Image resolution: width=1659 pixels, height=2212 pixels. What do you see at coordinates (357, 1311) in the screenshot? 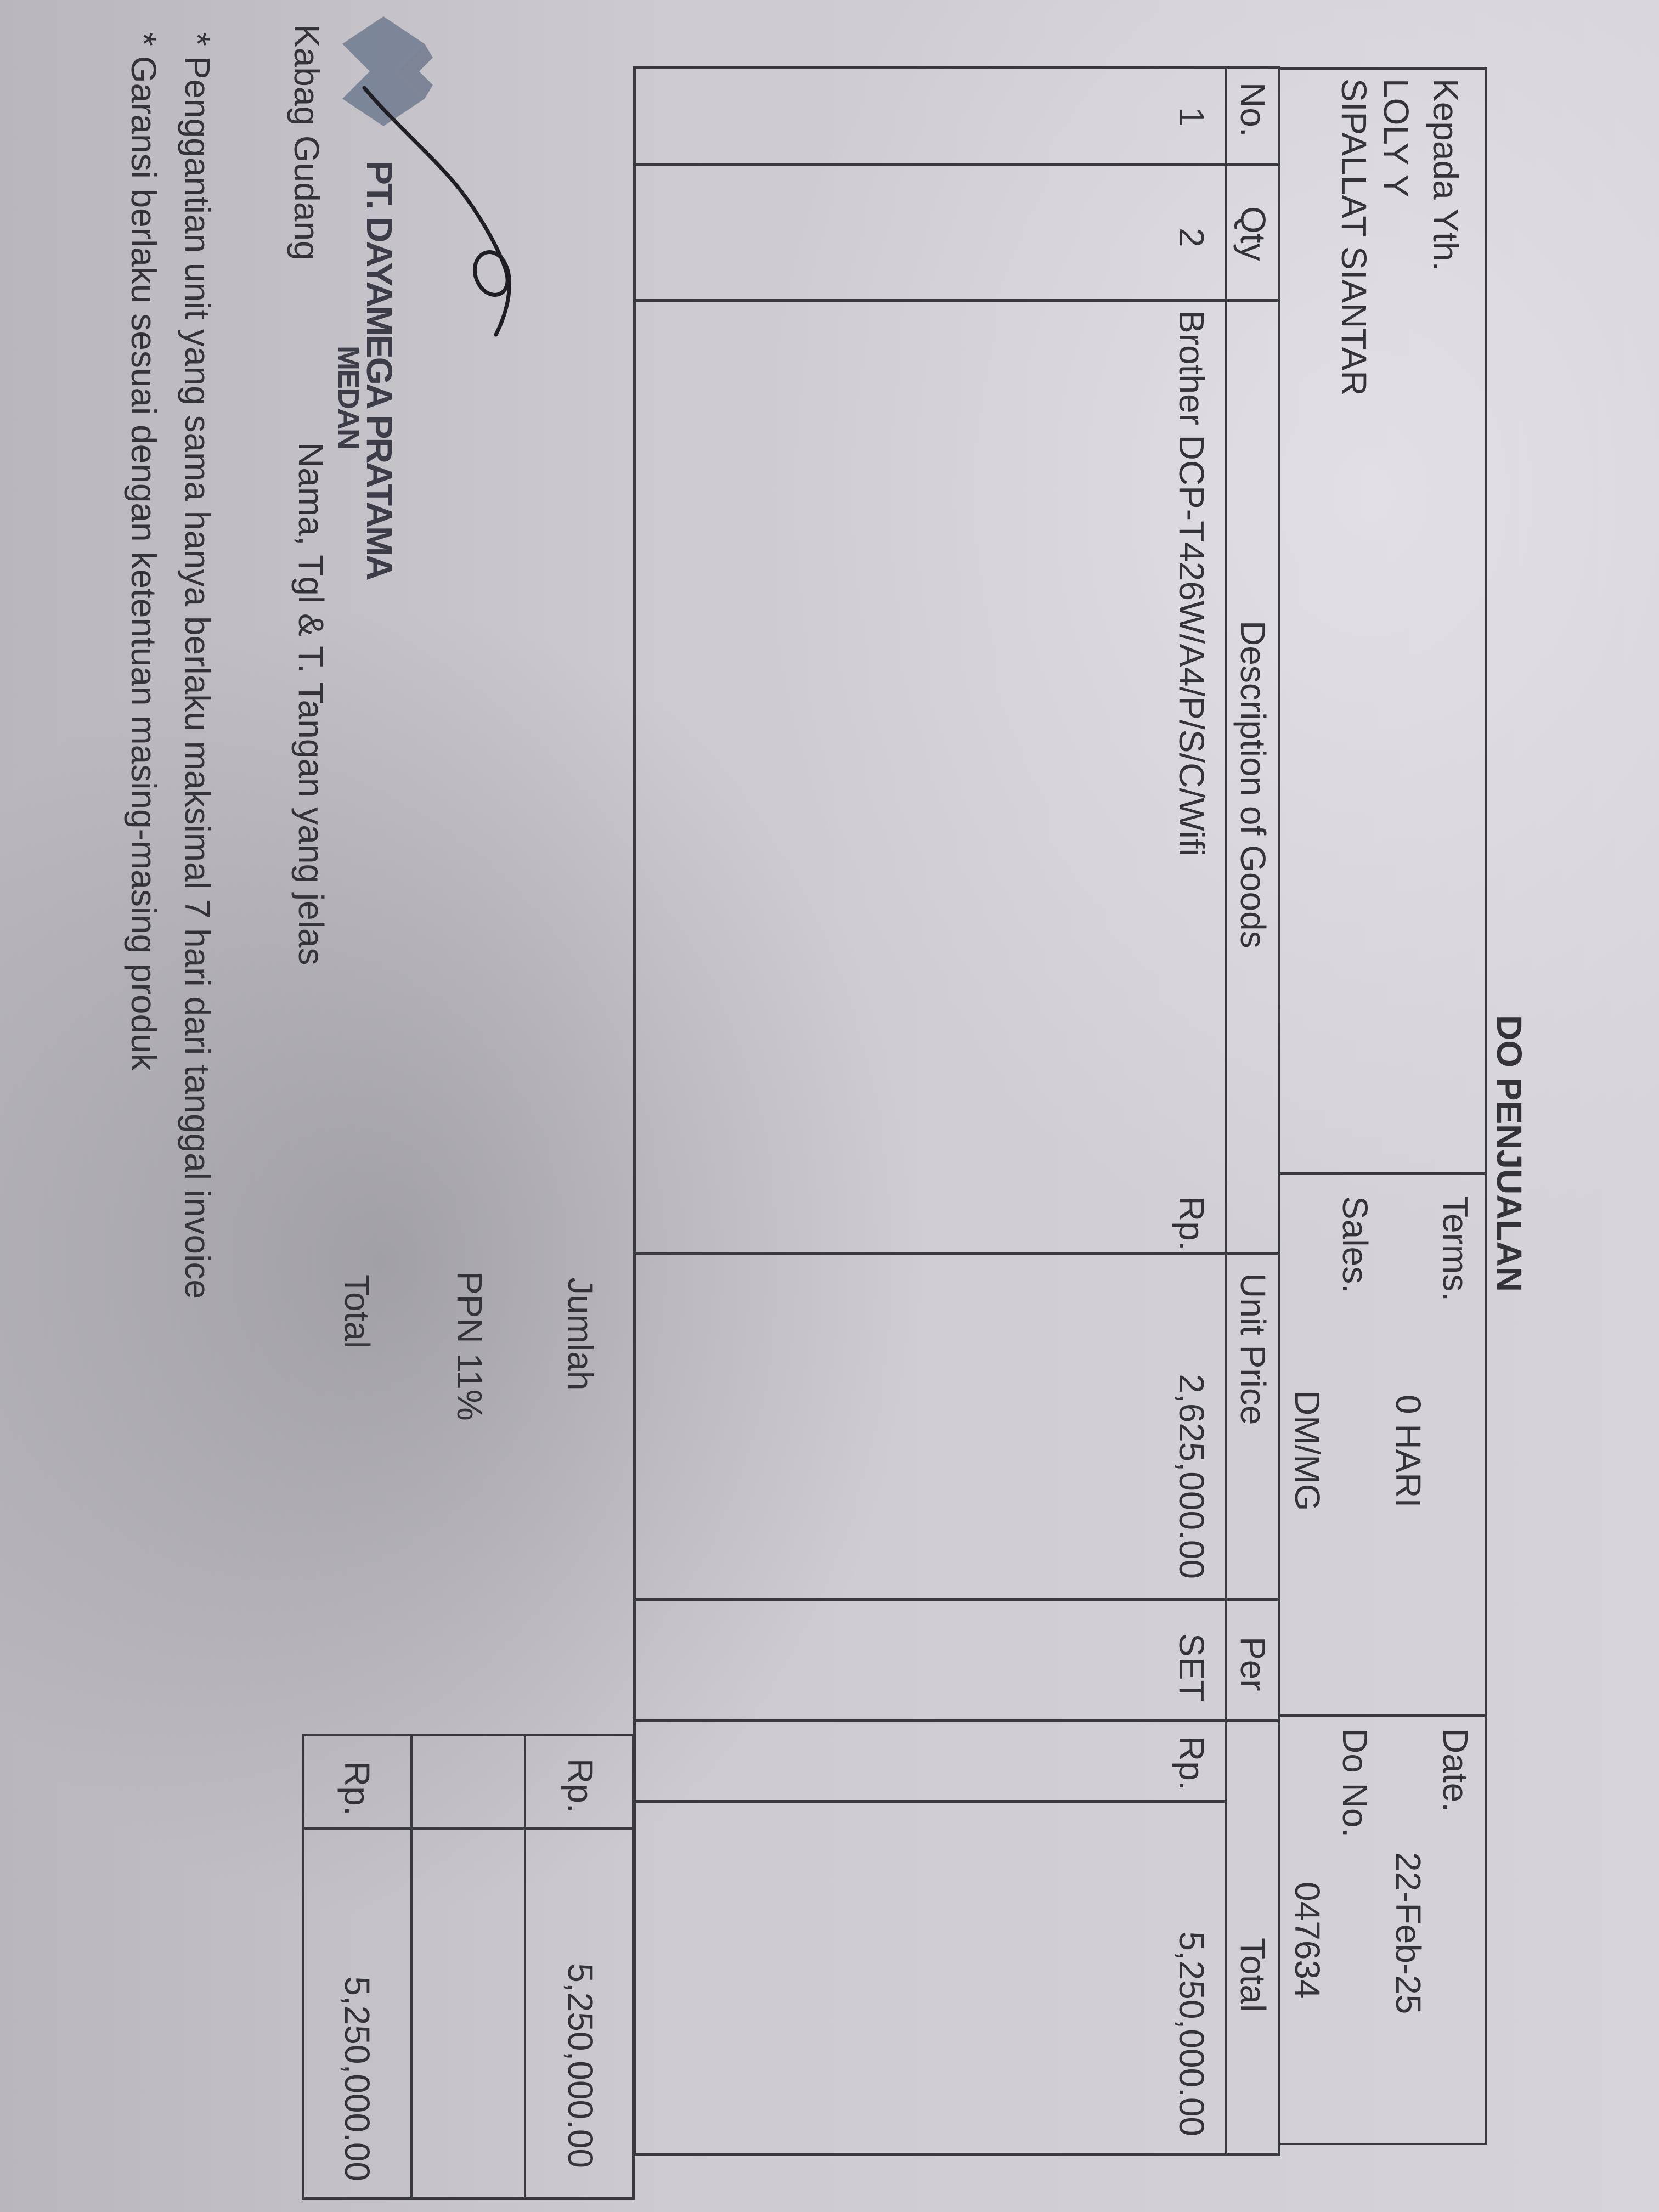
I see `total-label: Total` at bounding box center [357, 1311].